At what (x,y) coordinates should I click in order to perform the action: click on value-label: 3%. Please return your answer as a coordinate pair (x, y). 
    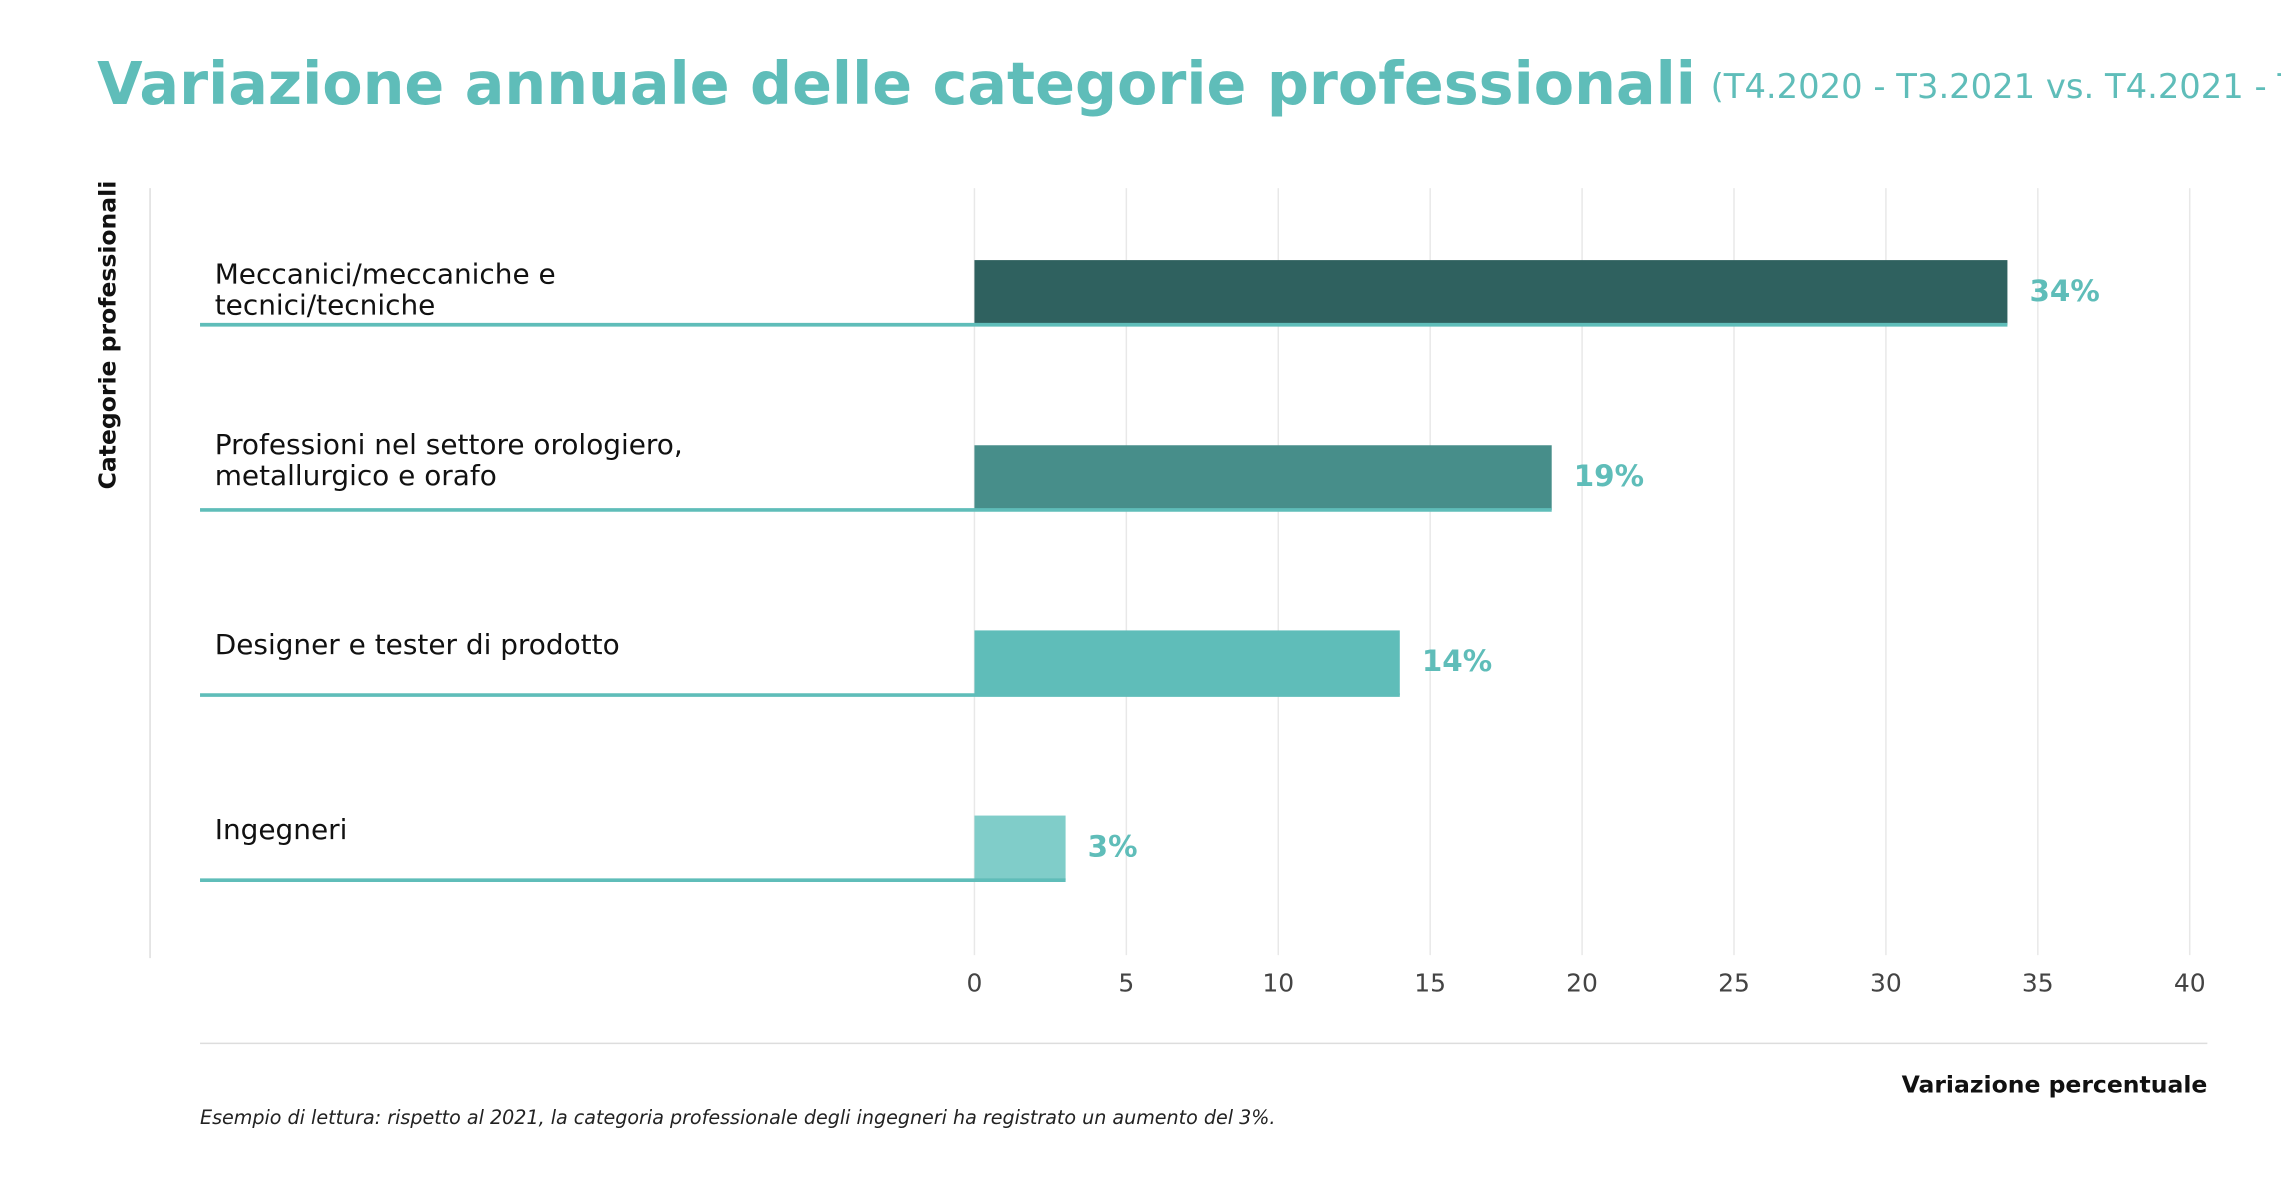
    Looking at the image, I should click on (1113, 846).